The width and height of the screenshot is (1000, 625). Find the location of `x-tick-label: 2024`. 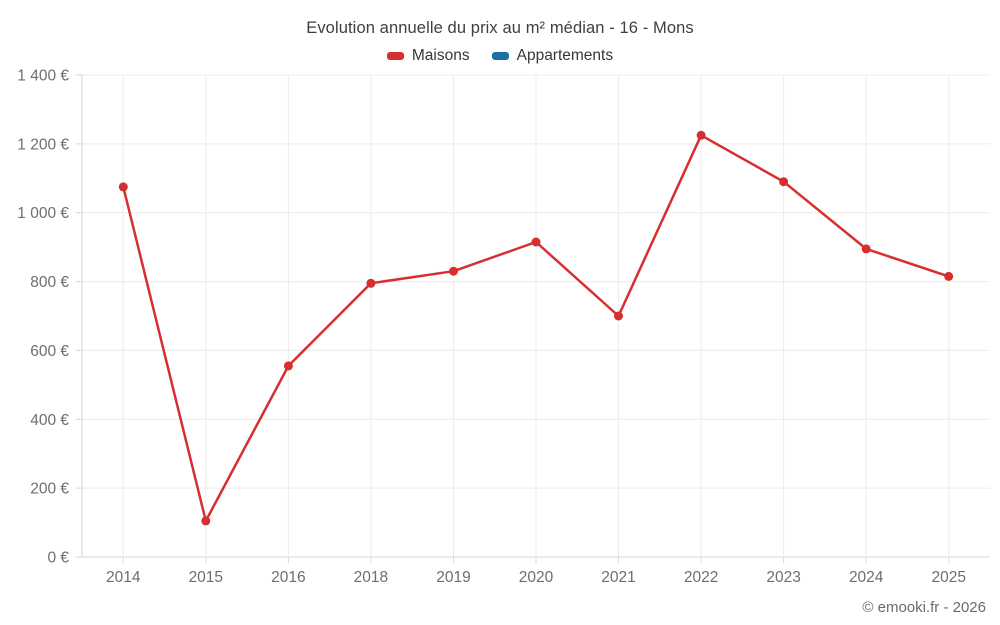

x-tick-label: 2024 is located at coordinates (866, 577).